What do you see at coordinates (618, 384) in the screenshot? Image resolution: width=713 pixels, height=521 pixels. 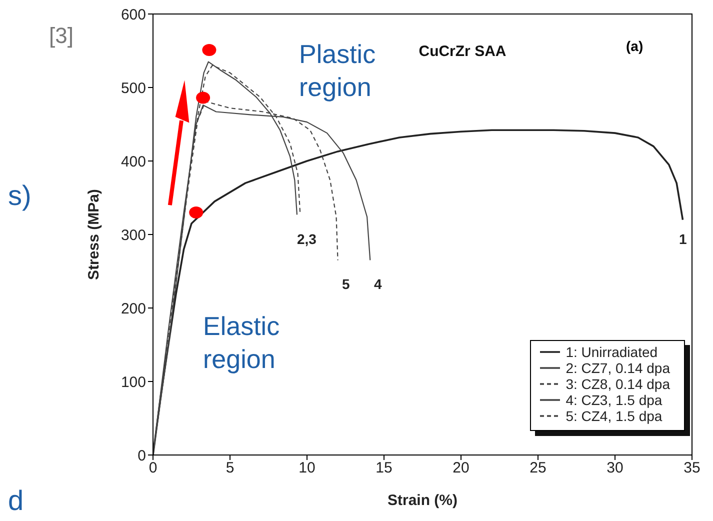 I see `legend-label: 3: CZ8, 0.14 dpa` at bounding box center [618, 384].